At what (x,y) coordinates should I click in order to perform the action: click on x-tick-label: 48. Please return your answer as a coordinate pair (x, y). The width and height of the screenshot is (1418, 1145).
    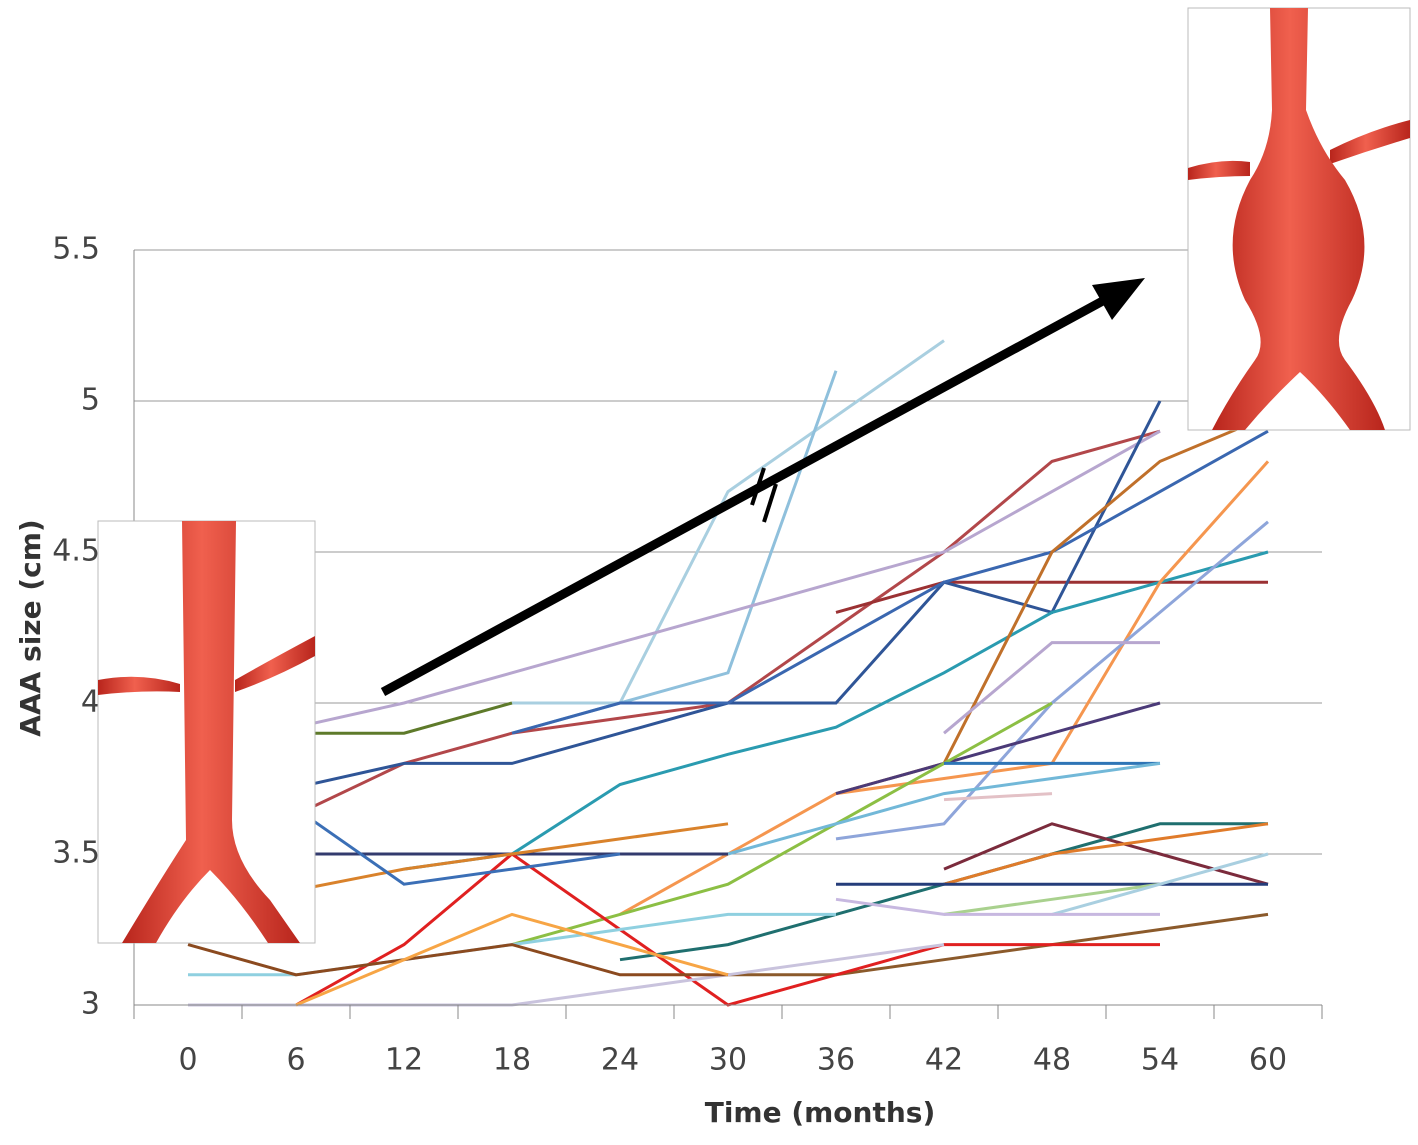
    Looking at the image, I should click on (1052, 1060).